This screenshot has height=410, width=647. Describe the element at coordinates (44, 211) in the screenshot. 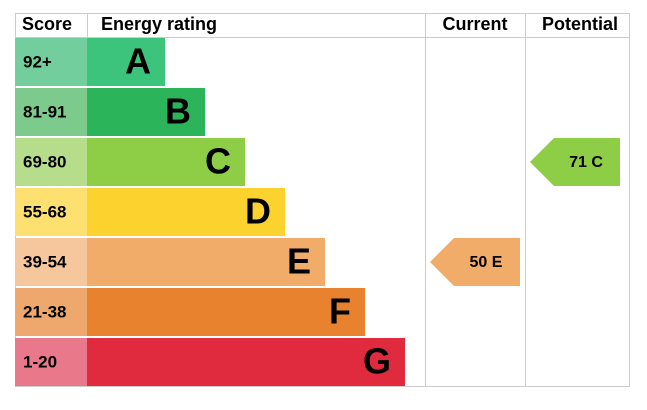

I see `score-label: 55-68` at that location.